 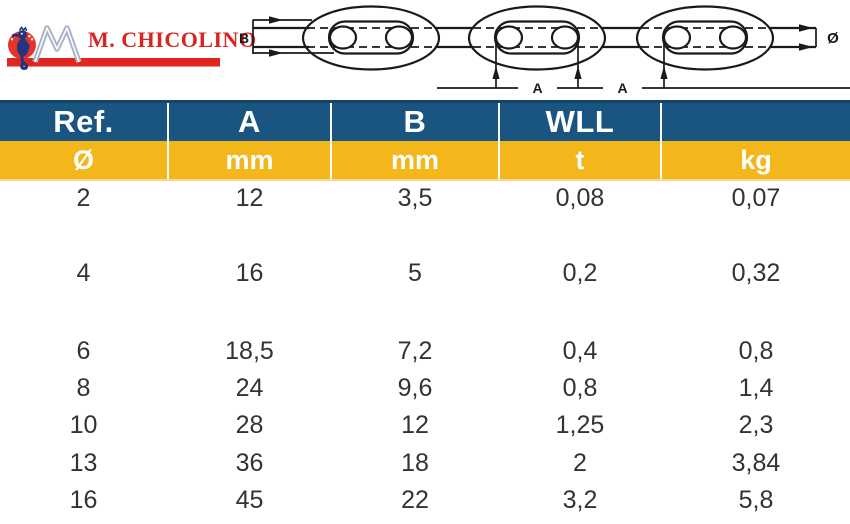 I want to click on brand-underline, so click(x=113, y=62).